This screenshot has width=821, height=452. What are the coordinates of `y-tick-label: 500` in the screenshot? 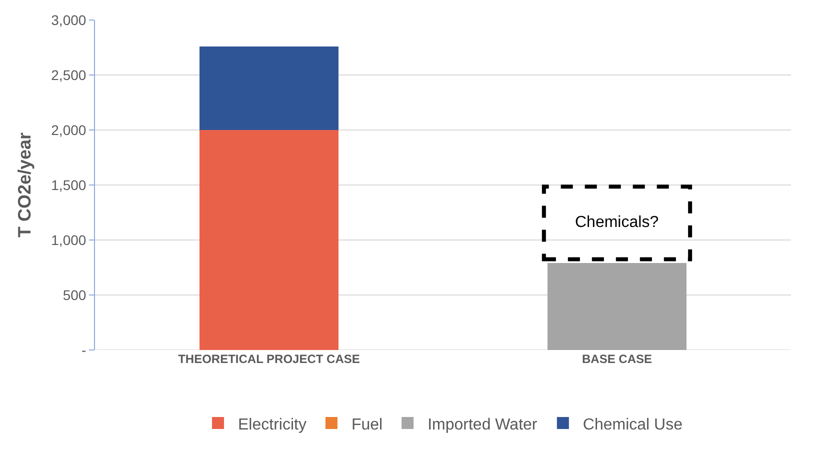 It's located at (74, 294).